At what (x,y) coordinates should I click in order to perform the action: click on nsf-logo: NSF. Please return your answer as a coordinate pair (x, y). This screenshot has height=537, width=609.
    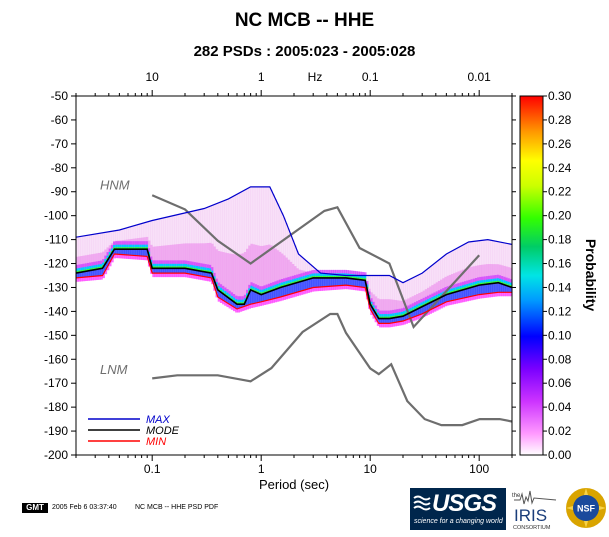
    Looking at the image, I should click on (586, 508).